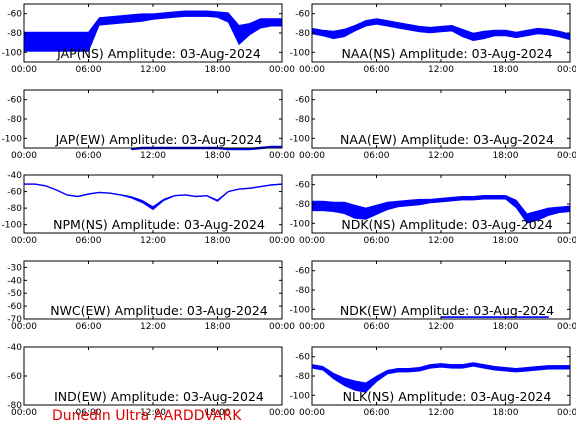 The width and height of the screenshot is (576, 432). I want to click on footer-label: Dunedin Ultra AARDDVARK, so click(147, 416).